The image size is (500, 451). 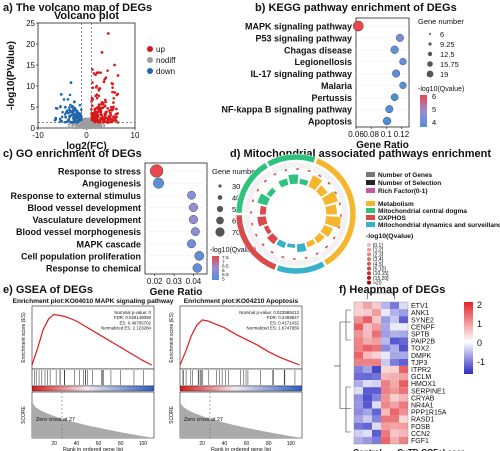 What do you see at coordinates (291, 444) in the screenshot?
I see `gsea-x-tick-label: 100` at bounding box center [291, 444].